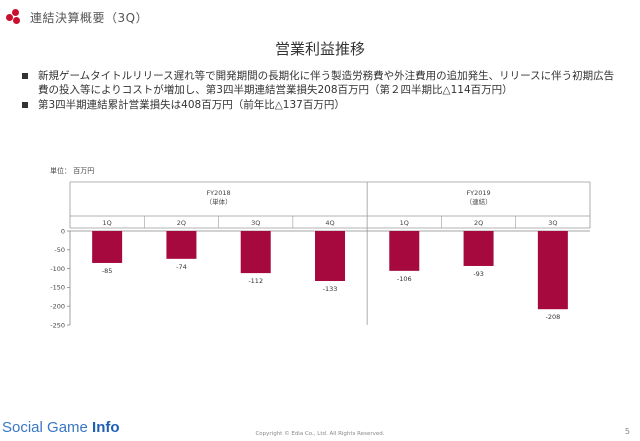  What do you see at coordinates (47, 427) in the screenshot?
I see `footer-brand-regular: Social Game` at bounding box center [47, 427].